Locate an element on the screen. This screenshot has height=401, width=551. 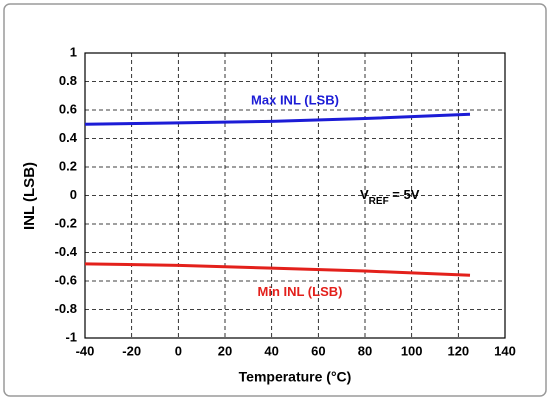
y-tick-label: 0.6 is located at coordinates (68, 108).